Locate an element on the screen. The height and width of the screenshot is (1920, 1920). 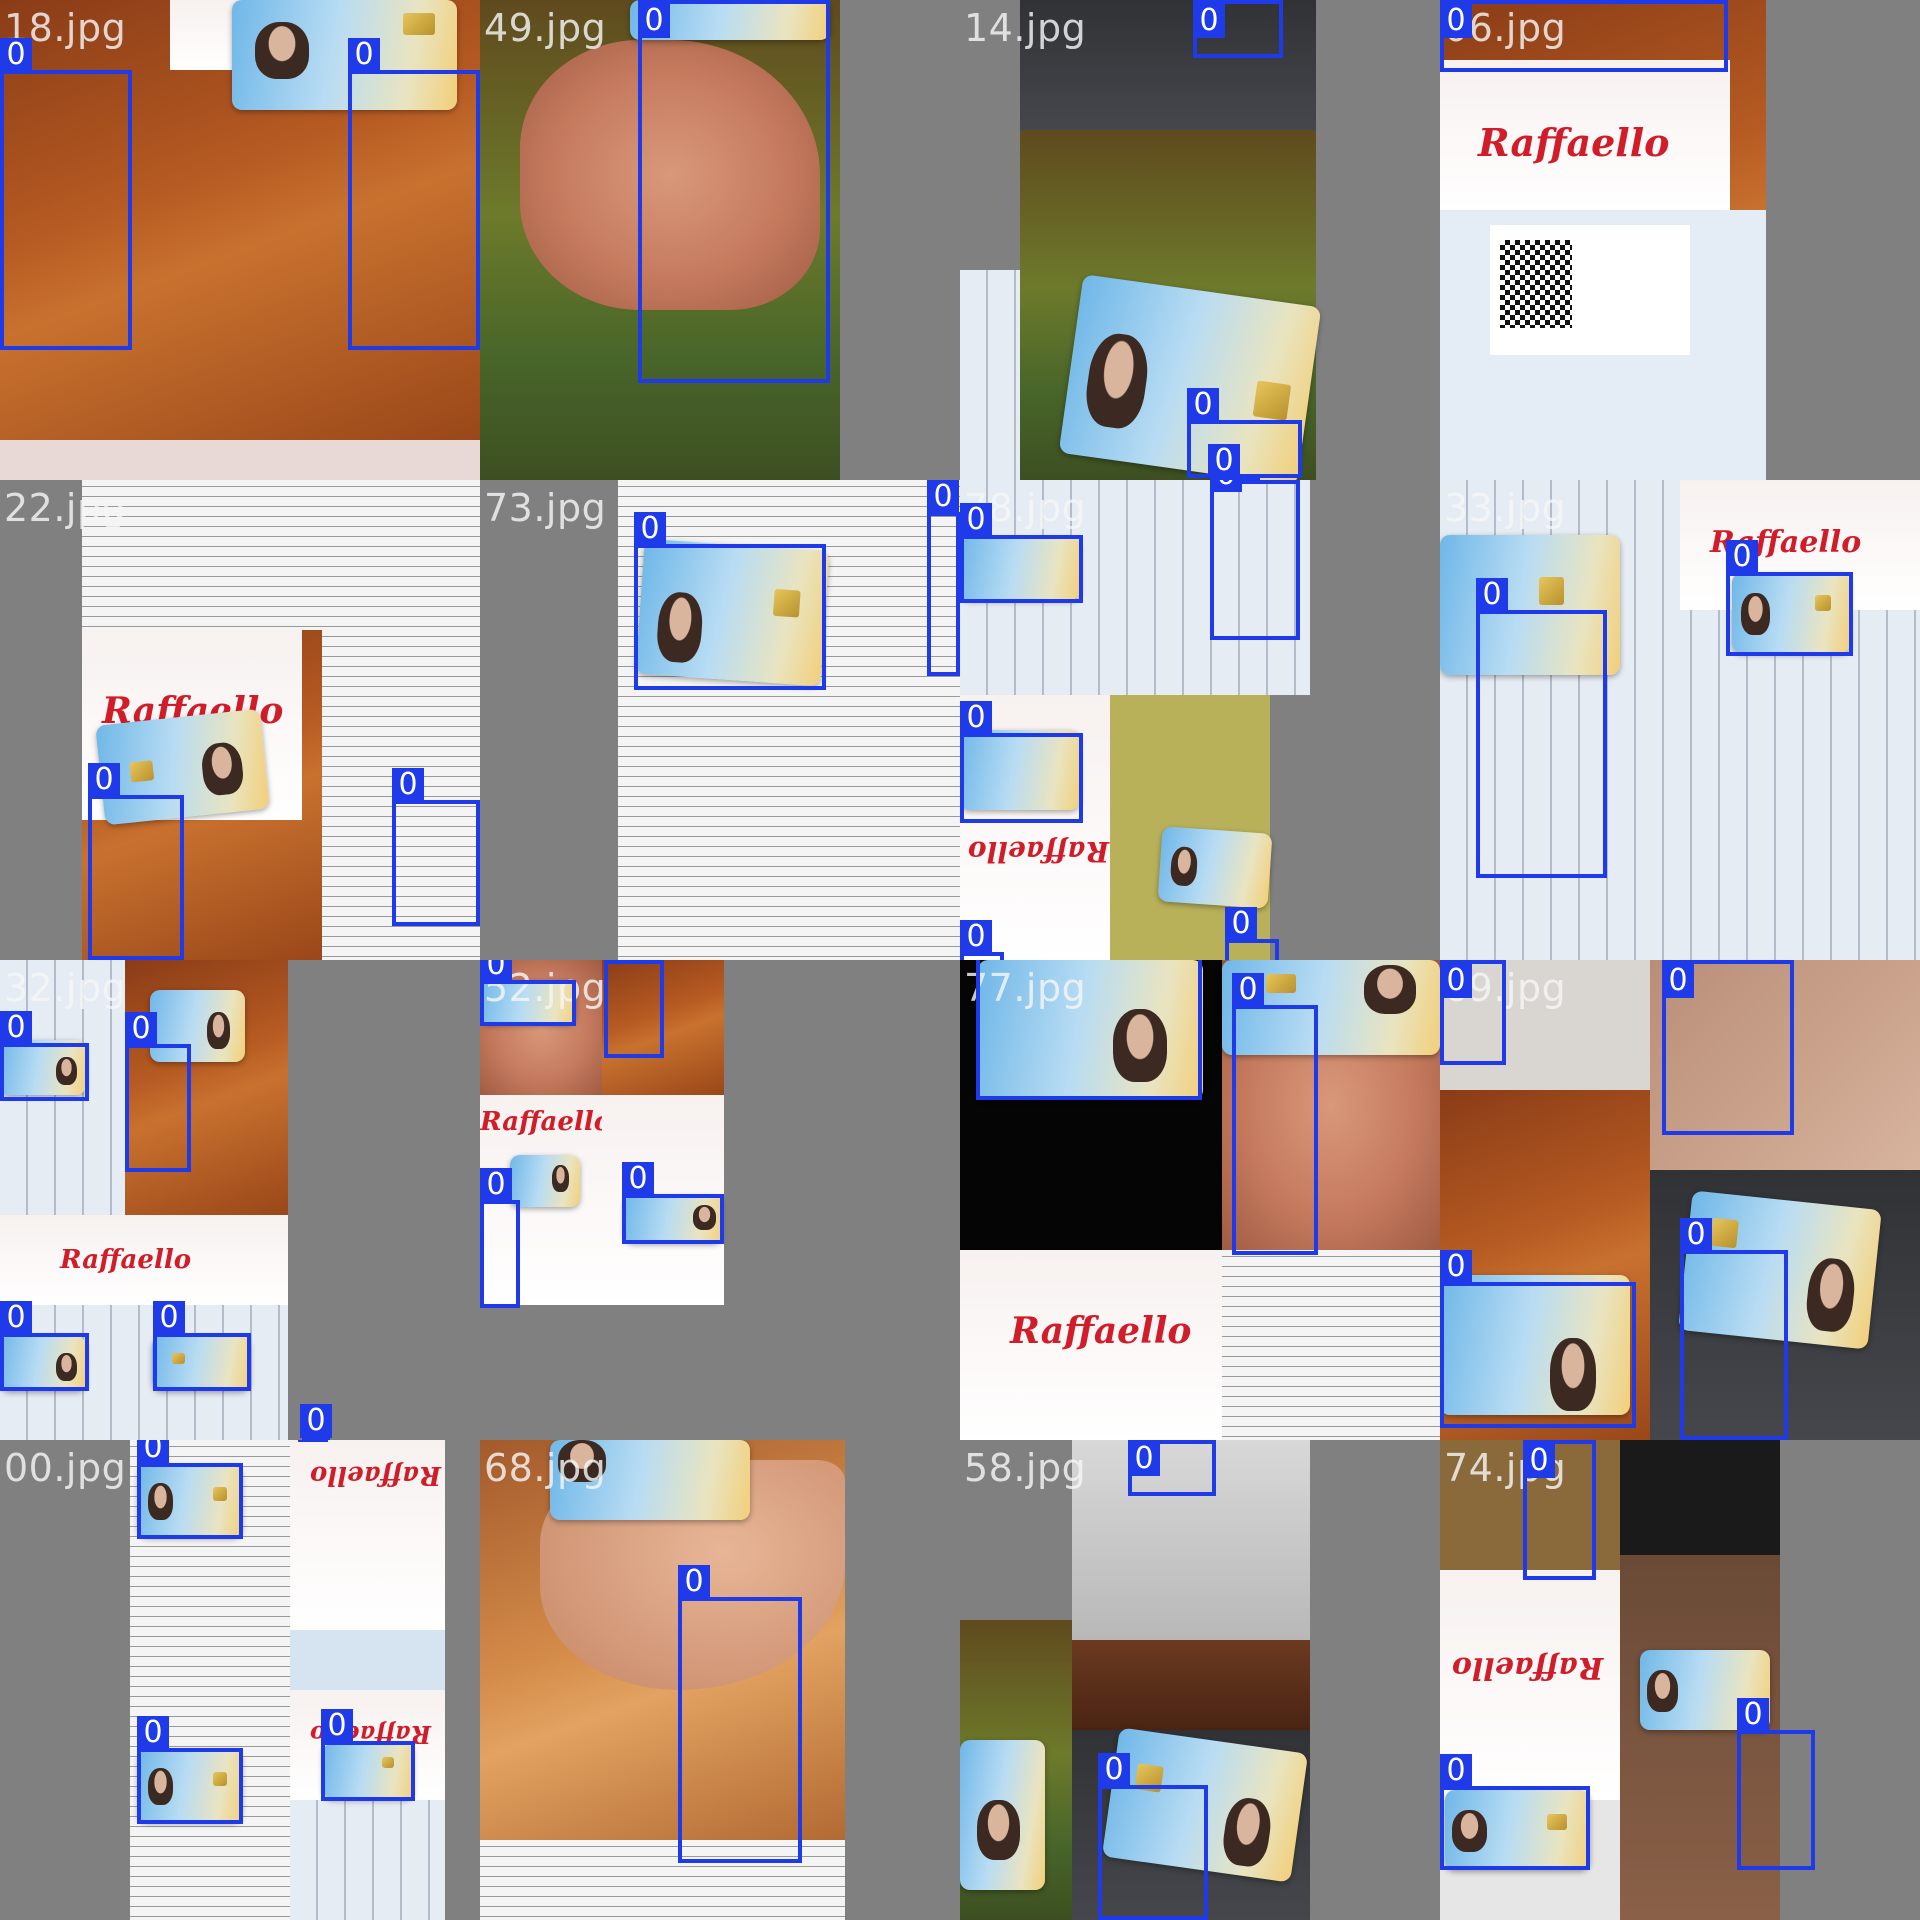
tile-74: Raffaello 74.jpg 0 0 0 is located at coordinates (1680, 1680).